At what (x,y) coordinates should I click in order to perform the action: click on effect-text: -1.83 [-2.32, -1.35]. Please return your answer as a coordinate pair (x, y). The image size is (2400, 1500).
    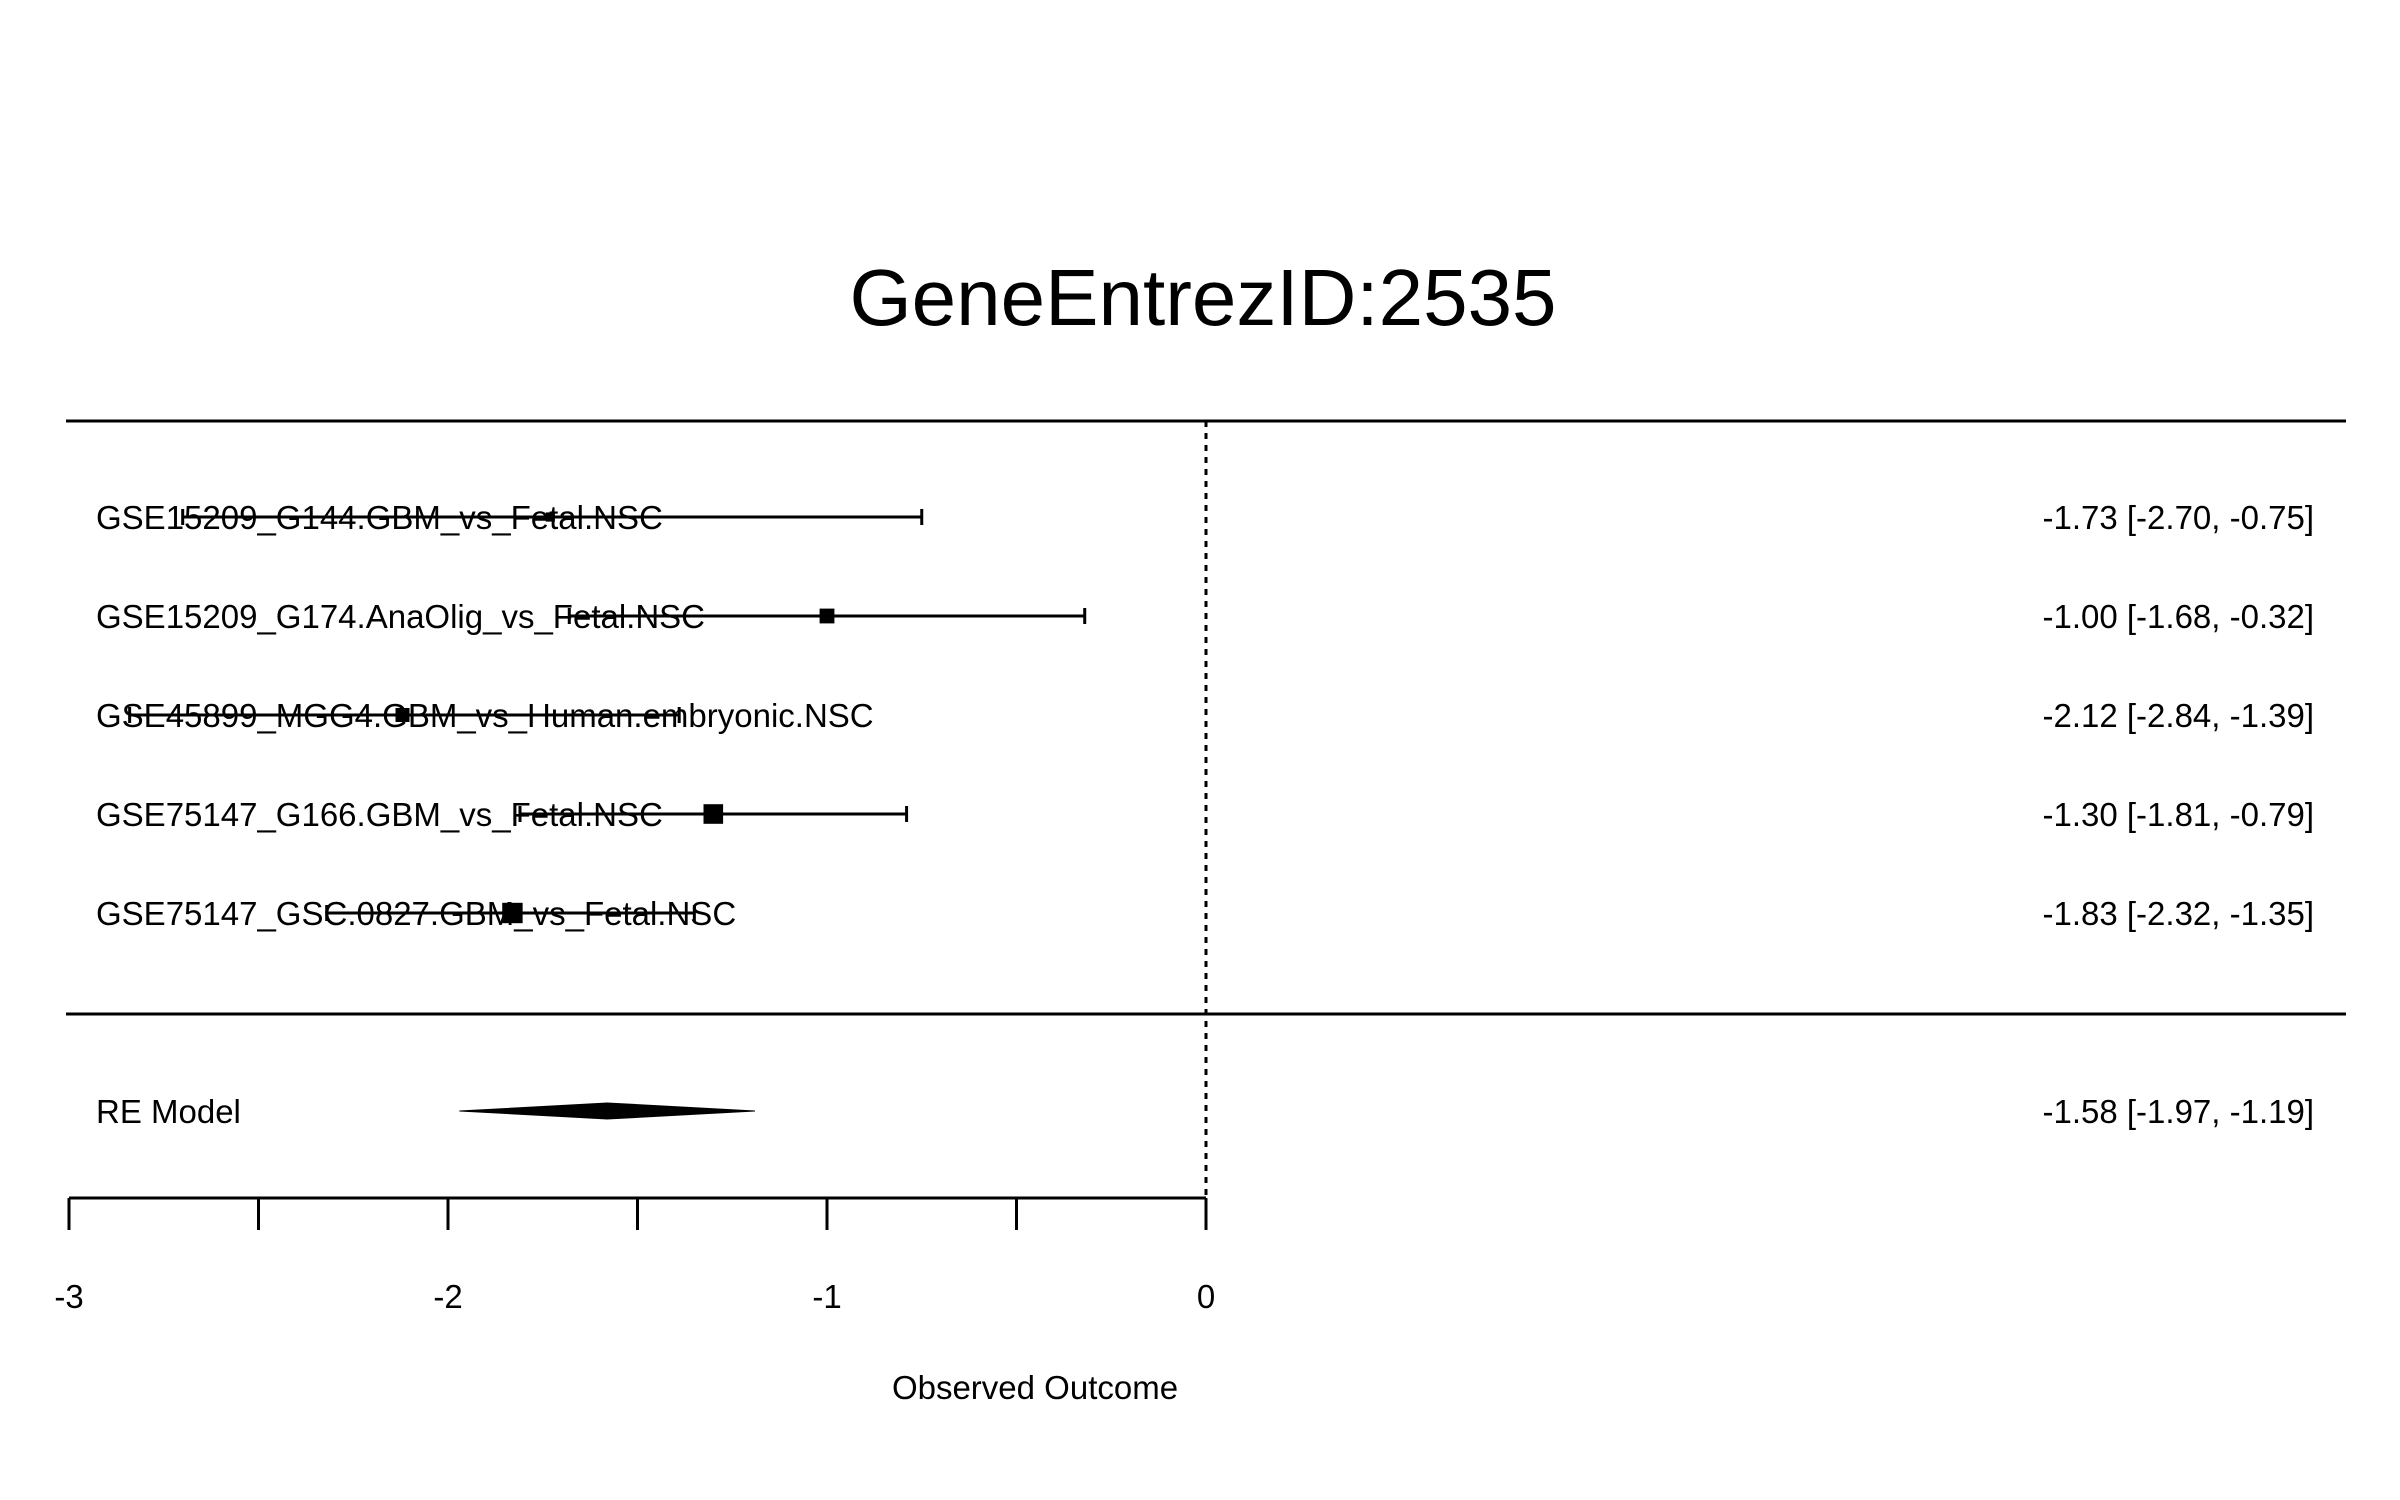
    Looking at the image, I should click on (2179, 913).